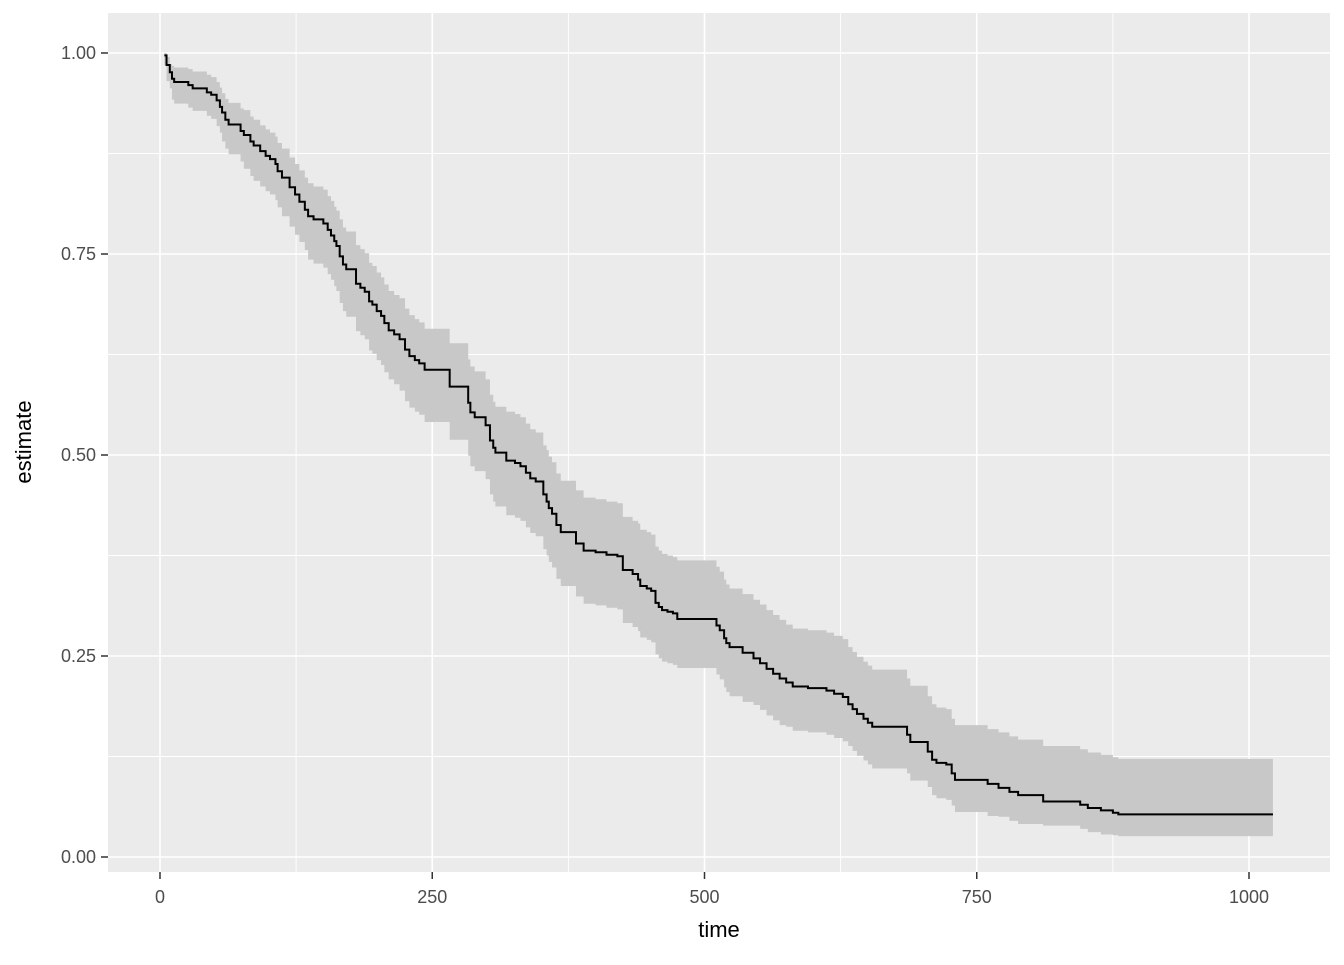 This screenshot has width=1344, height=965. I want to click on x-tick-label: 1000, so click(1249, 897).